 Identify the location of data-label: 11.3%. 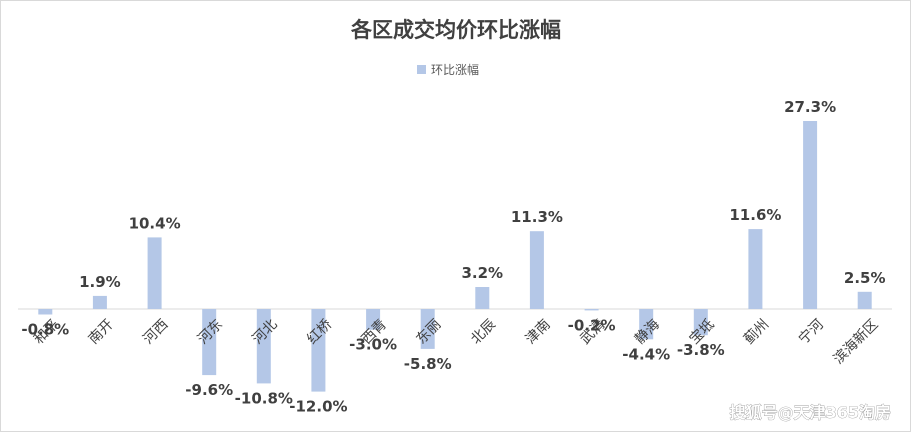
(537, 217).